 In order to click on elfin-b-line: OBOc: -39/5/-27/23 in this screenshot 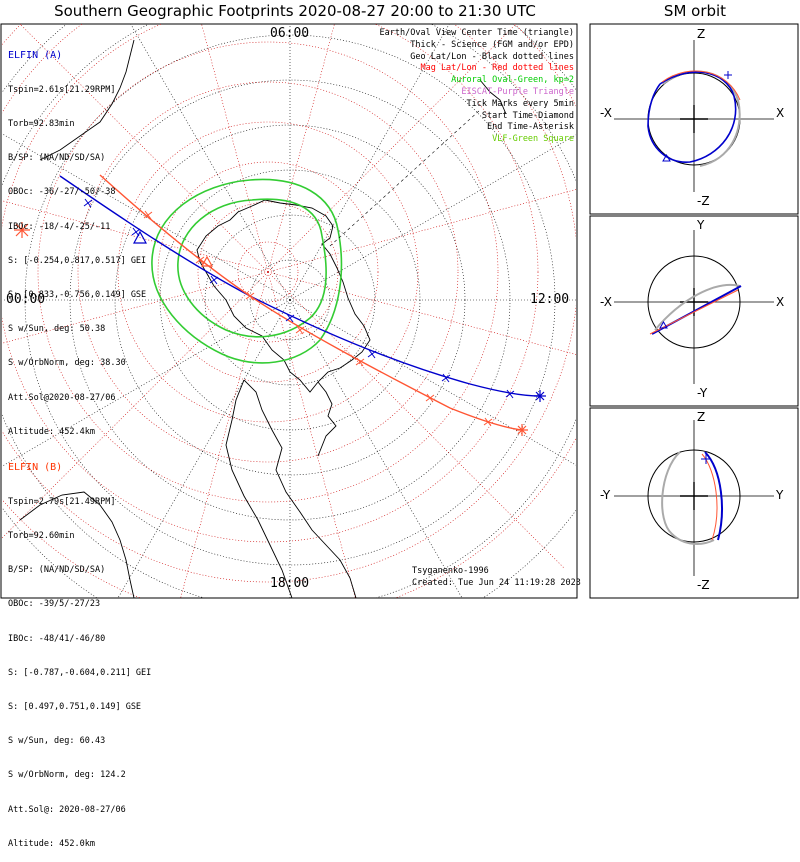, I will do `click(54, 604)`.